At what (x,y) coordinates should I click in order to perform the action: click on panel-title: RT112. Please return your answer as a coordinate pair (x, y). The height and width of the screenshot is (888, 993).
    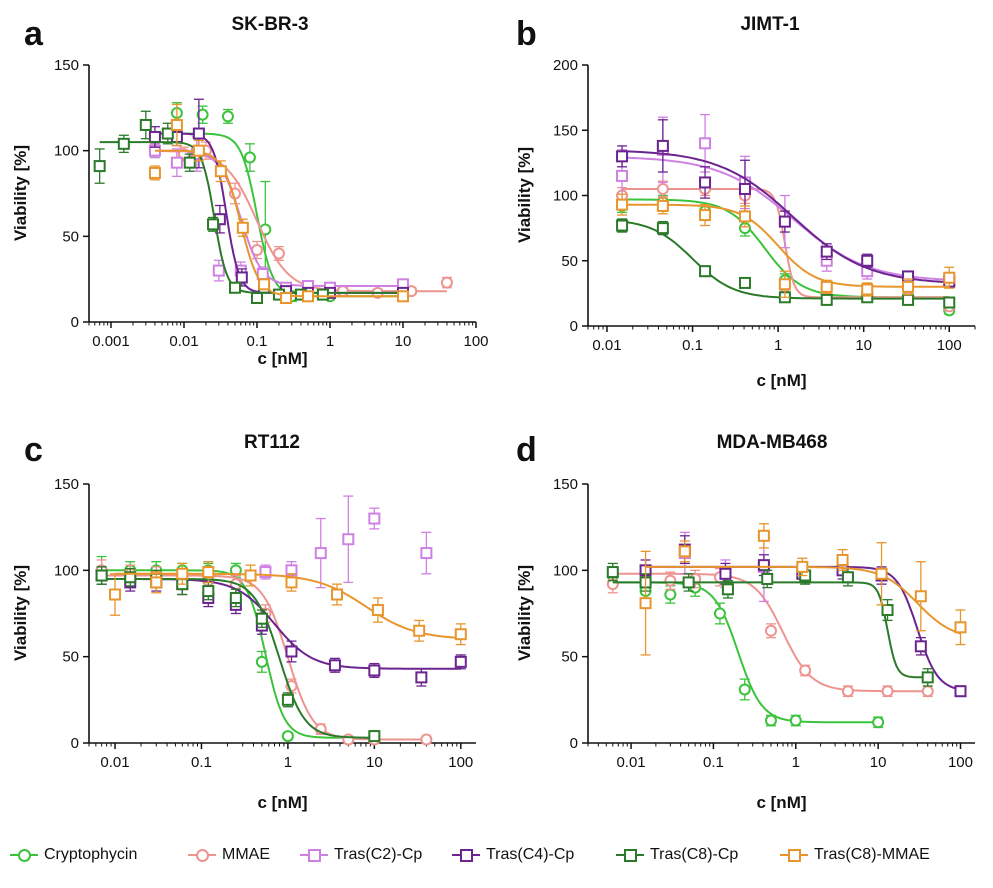
    Looking at the image, I should click on (272, 442).